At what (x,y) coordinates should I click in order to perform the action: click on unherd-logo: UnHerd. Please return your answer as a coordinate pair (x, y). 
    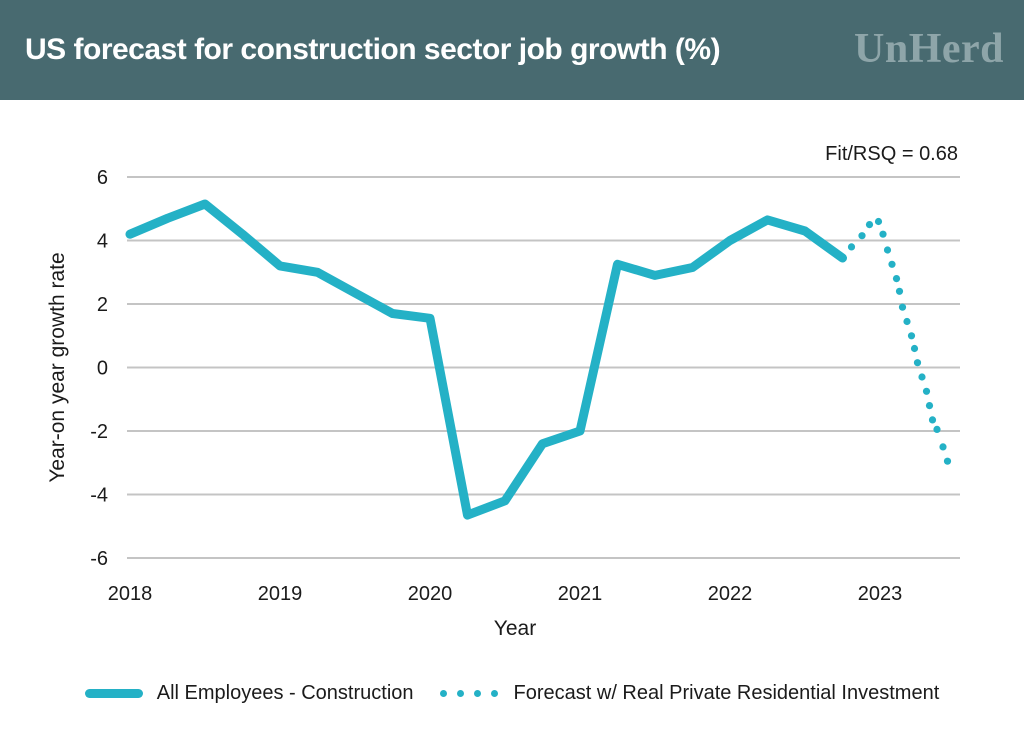
    Looking at the image, I should click on (929, 49).